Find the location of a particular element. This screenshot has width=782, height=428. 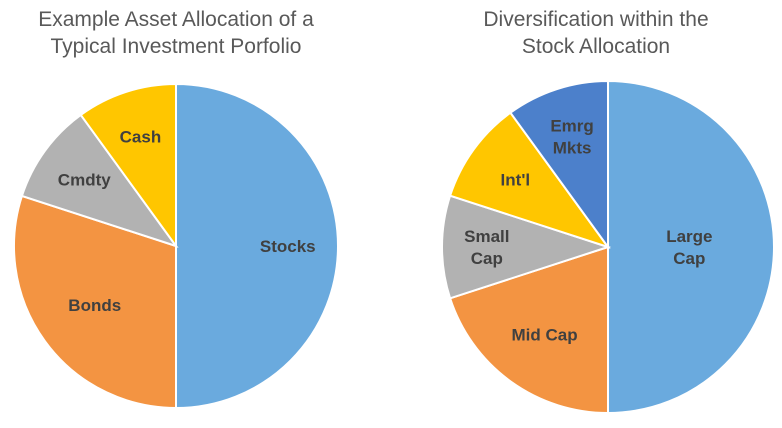

right-pie-label-line: Emrg is located at coordinates (571, 125).